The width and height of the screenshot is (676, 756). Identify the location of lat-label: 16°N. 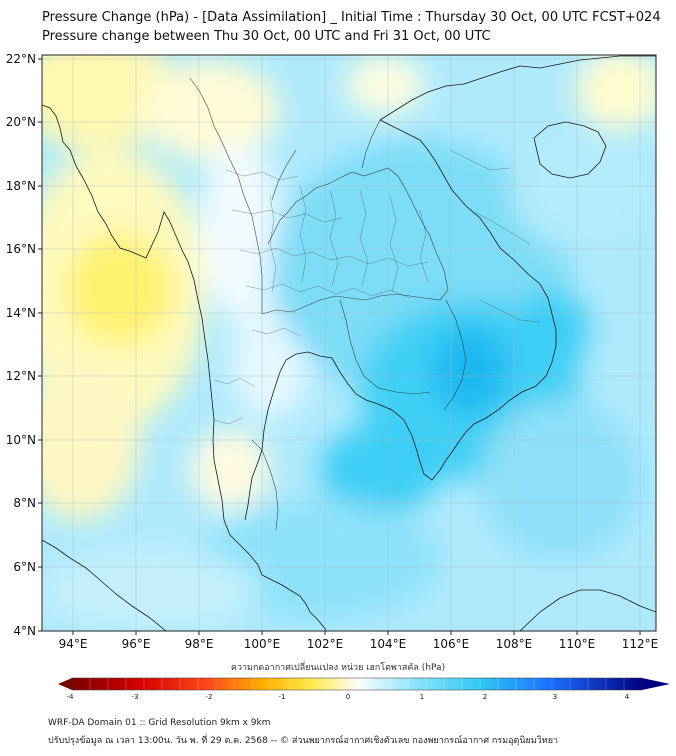
(21, 249).